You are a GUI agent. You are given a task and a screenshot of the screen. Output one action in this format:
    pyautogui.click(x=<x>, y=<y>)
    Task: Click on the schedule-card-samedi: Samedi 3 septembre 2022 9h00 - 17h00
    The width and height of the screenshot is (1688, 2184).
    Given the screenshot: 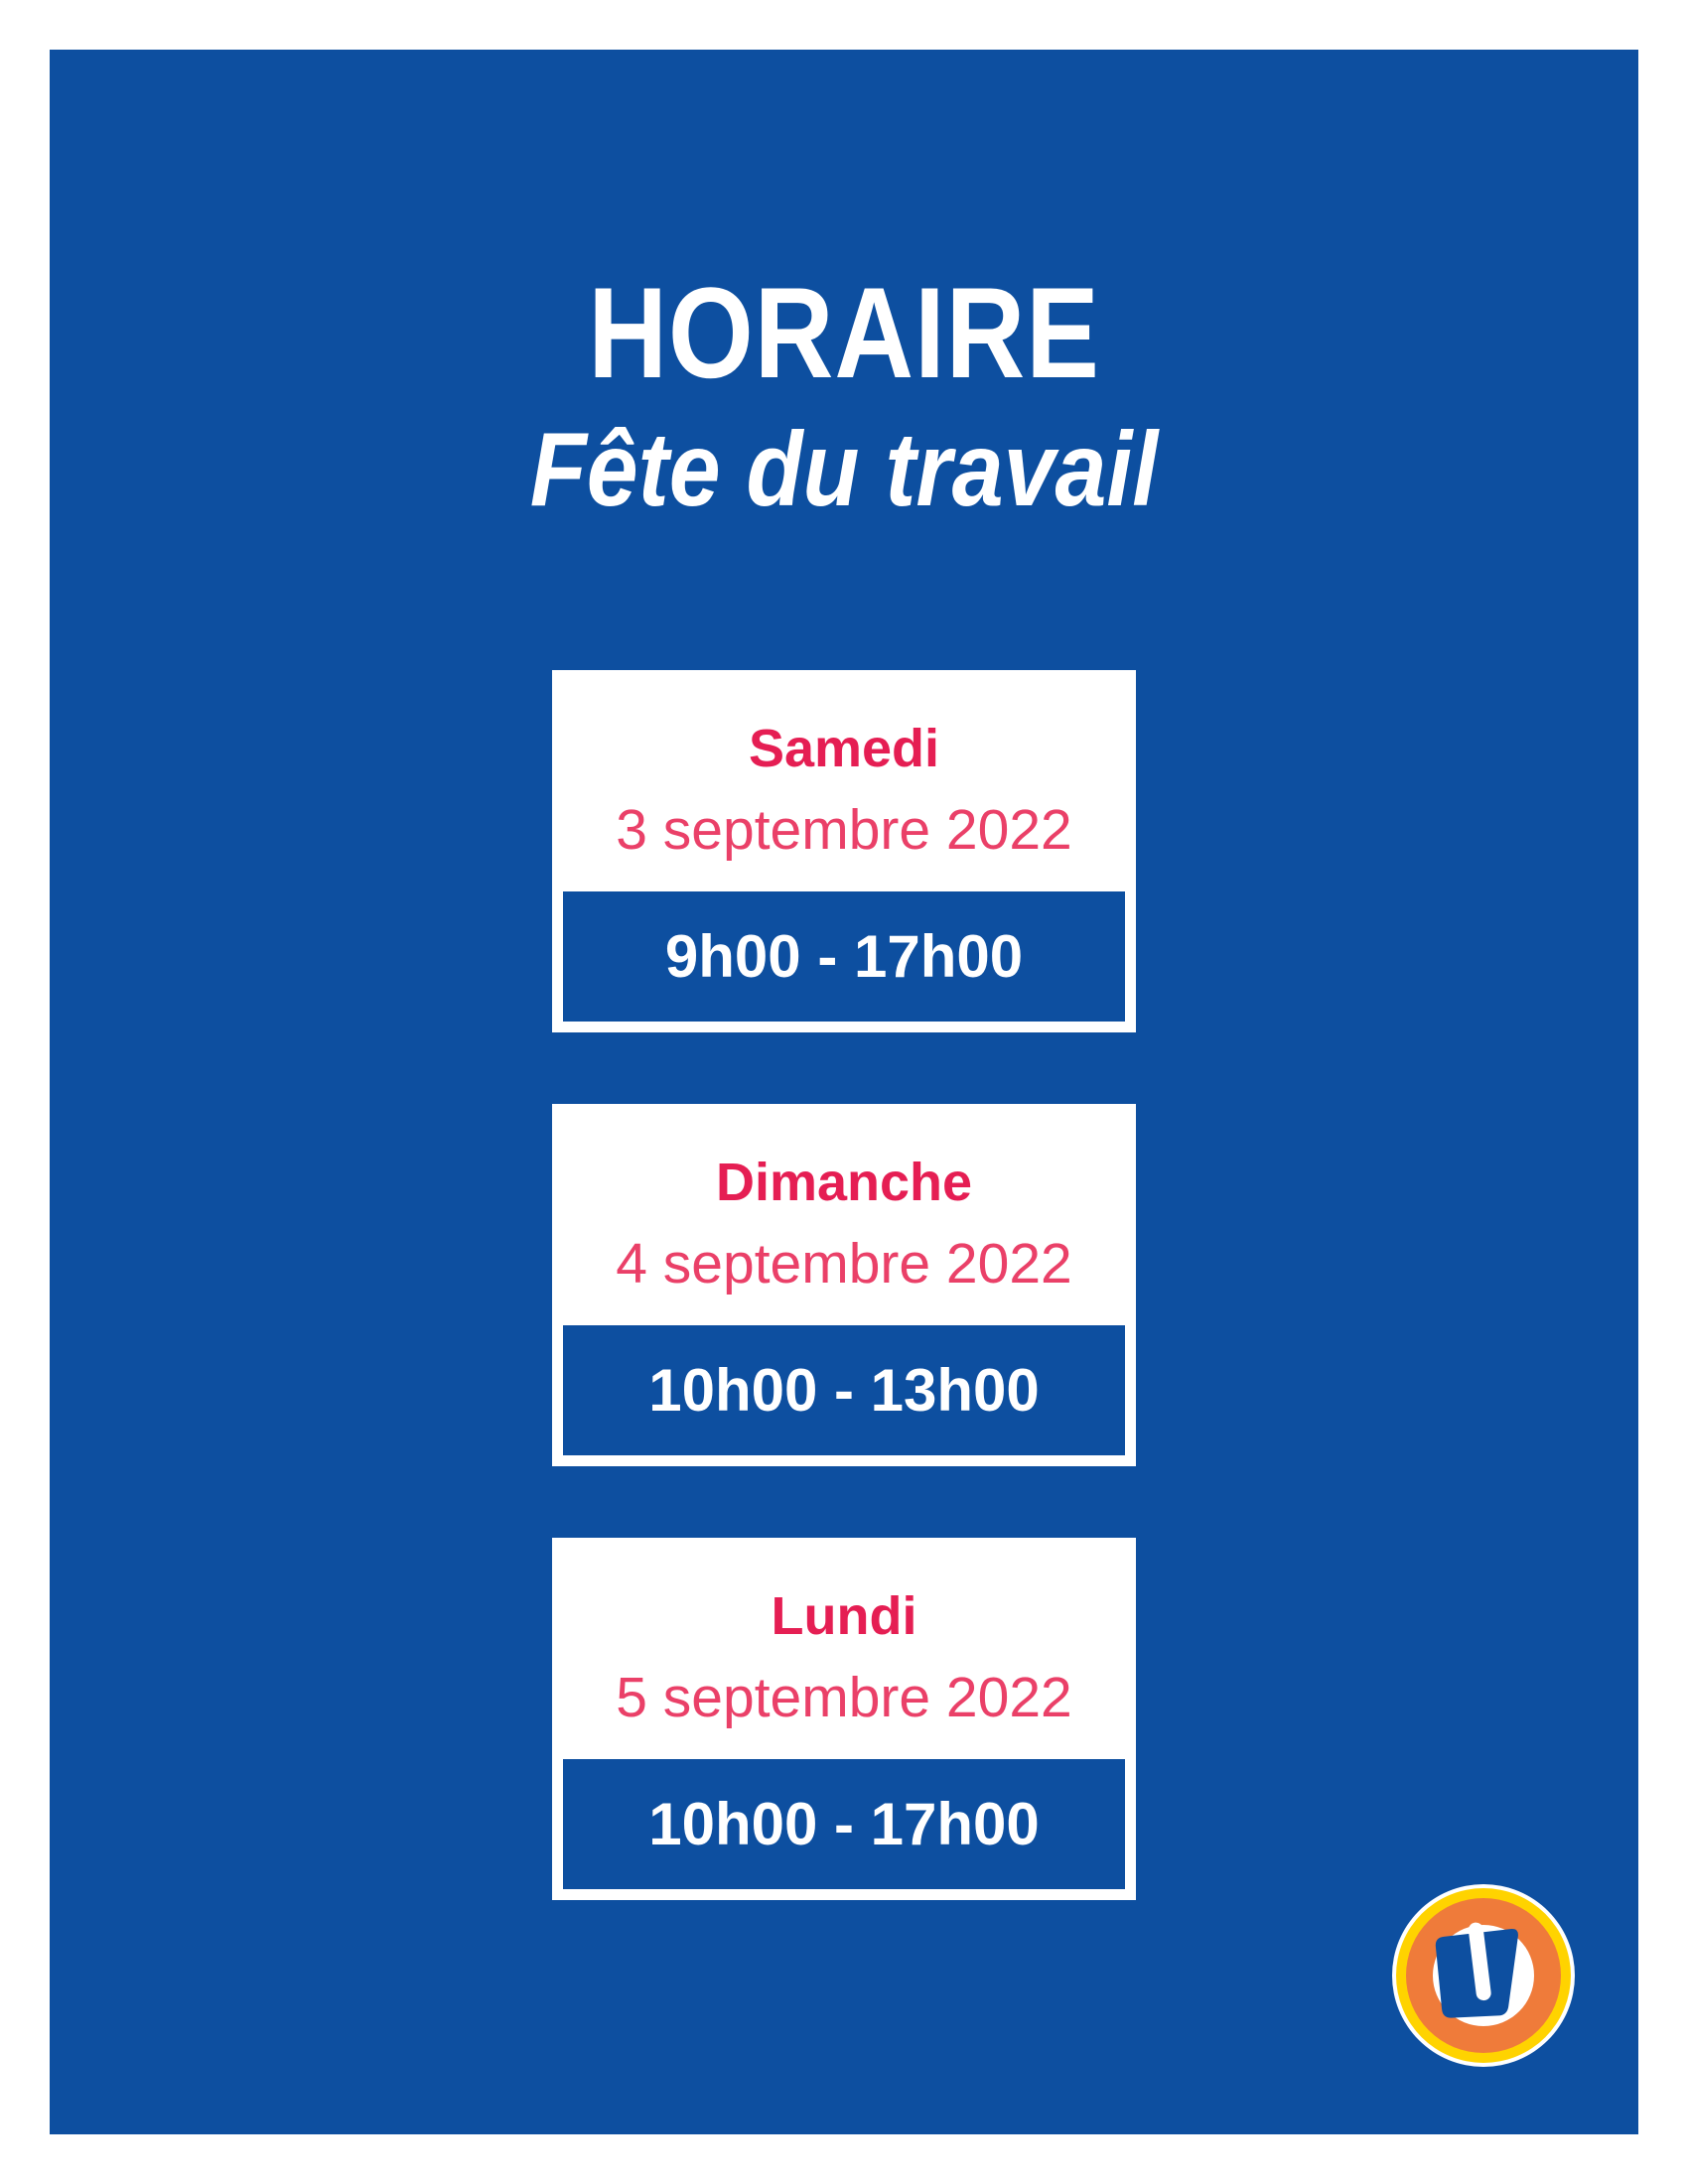 What is the action you would take?
    pyautogui.click(x=844, y=851)
    